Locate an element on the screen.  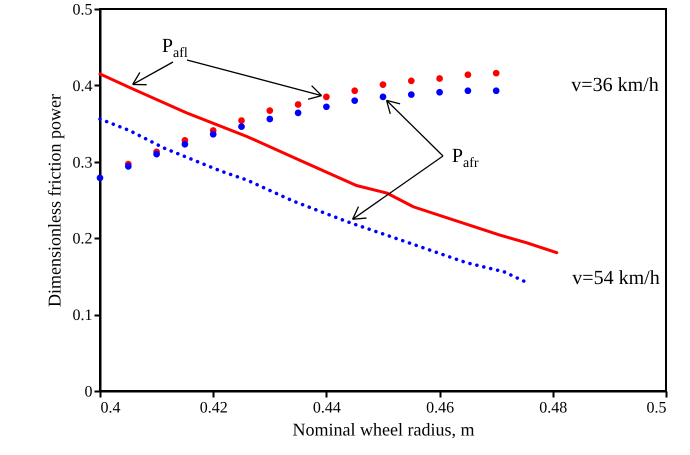
y-tick-label: 0.3 is located at coordinates (82, 163).